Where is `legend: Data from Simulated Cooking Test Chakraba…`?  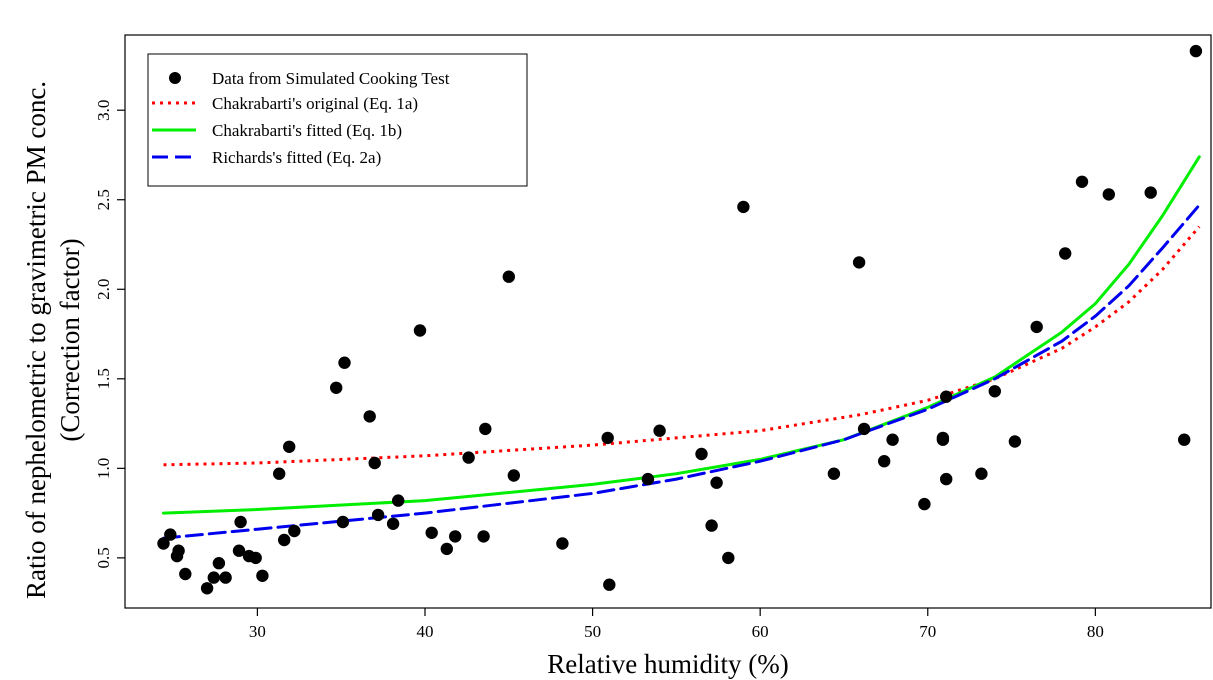 legend: Data from Simulated Cooking Test Chakraba… is located at coordinates (337, 120).